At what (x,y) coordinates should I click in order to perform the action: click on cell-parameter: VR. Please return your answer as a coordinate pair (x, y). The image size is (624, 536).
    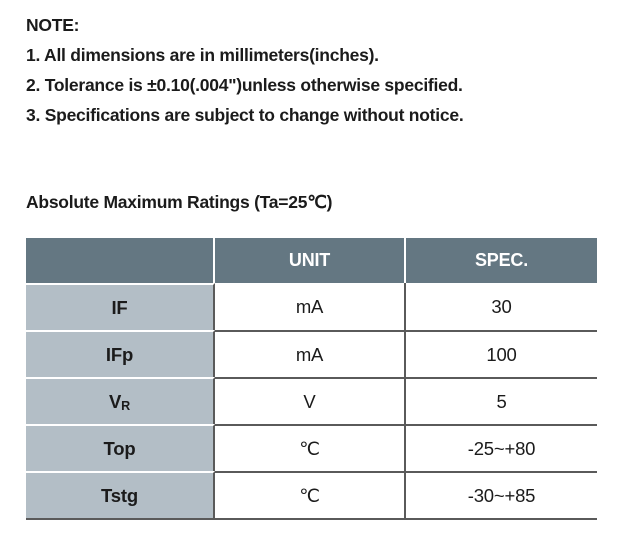
    Looking at the image, I should click on (120, 400).